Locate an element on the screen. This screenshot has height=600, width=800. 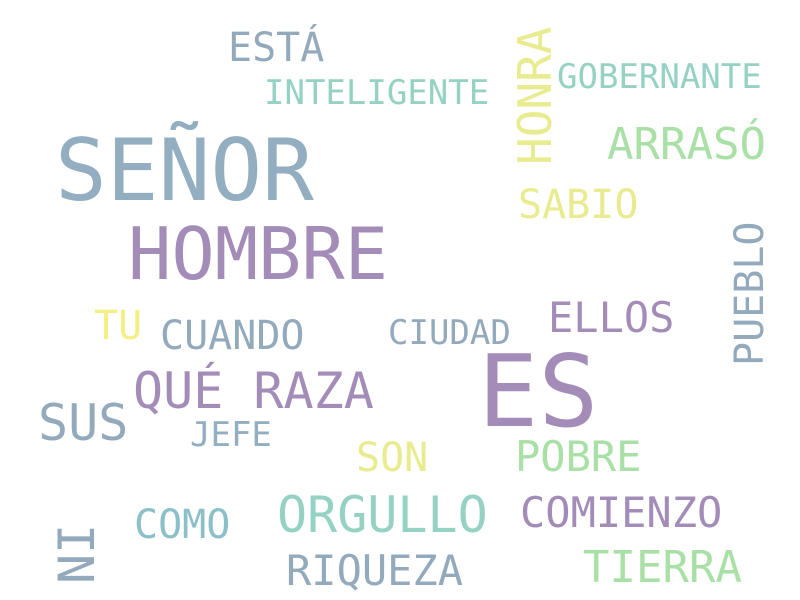
word-senor: SEÑOR is located at coordinates (184, 171).